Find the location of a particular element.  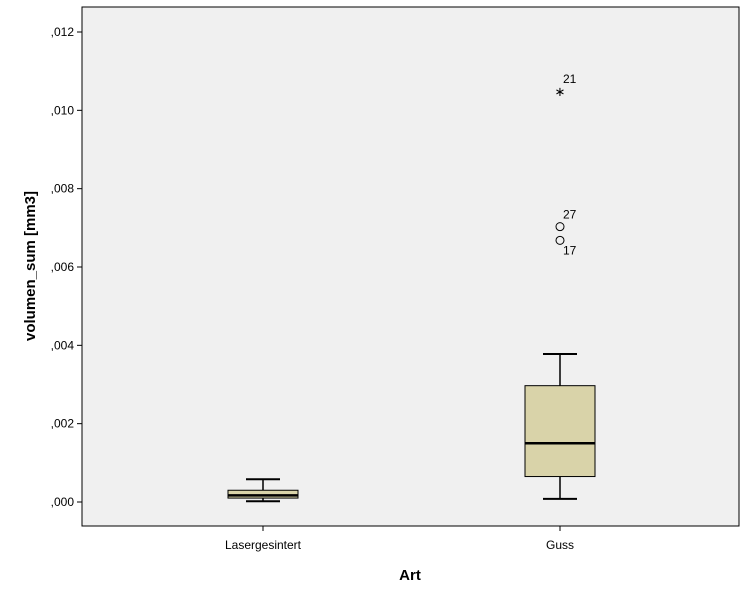

outlier-label: 21 is located at coordinates (570, 79).